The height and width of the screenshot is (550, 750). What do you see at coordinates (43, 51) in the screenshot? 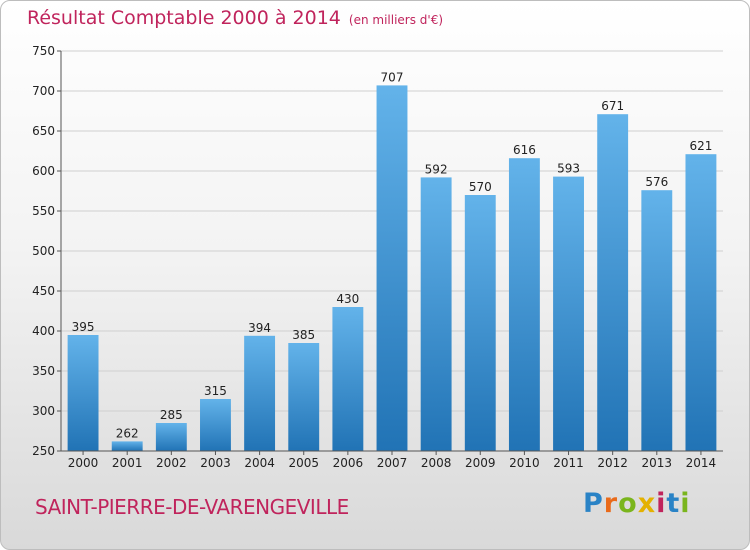
I see `y-tick-label: 750` at bounding box center [43, 51].